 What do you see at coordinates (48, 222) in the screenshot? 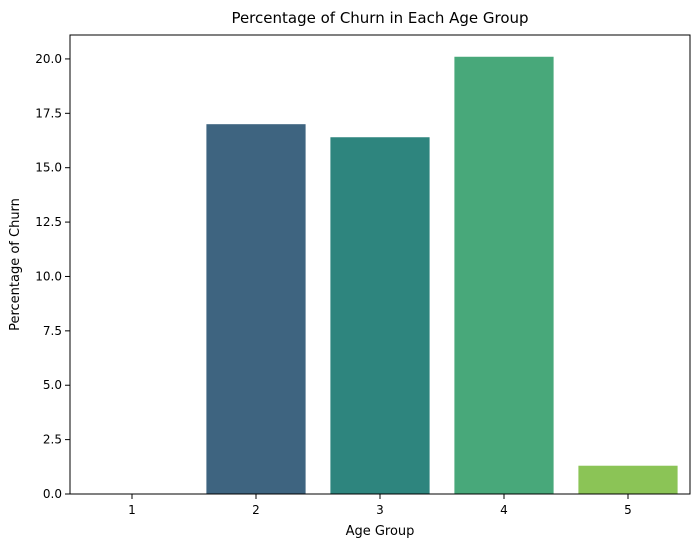
I see `y-tick-label: 12.5` at bounding box center [48, 222].